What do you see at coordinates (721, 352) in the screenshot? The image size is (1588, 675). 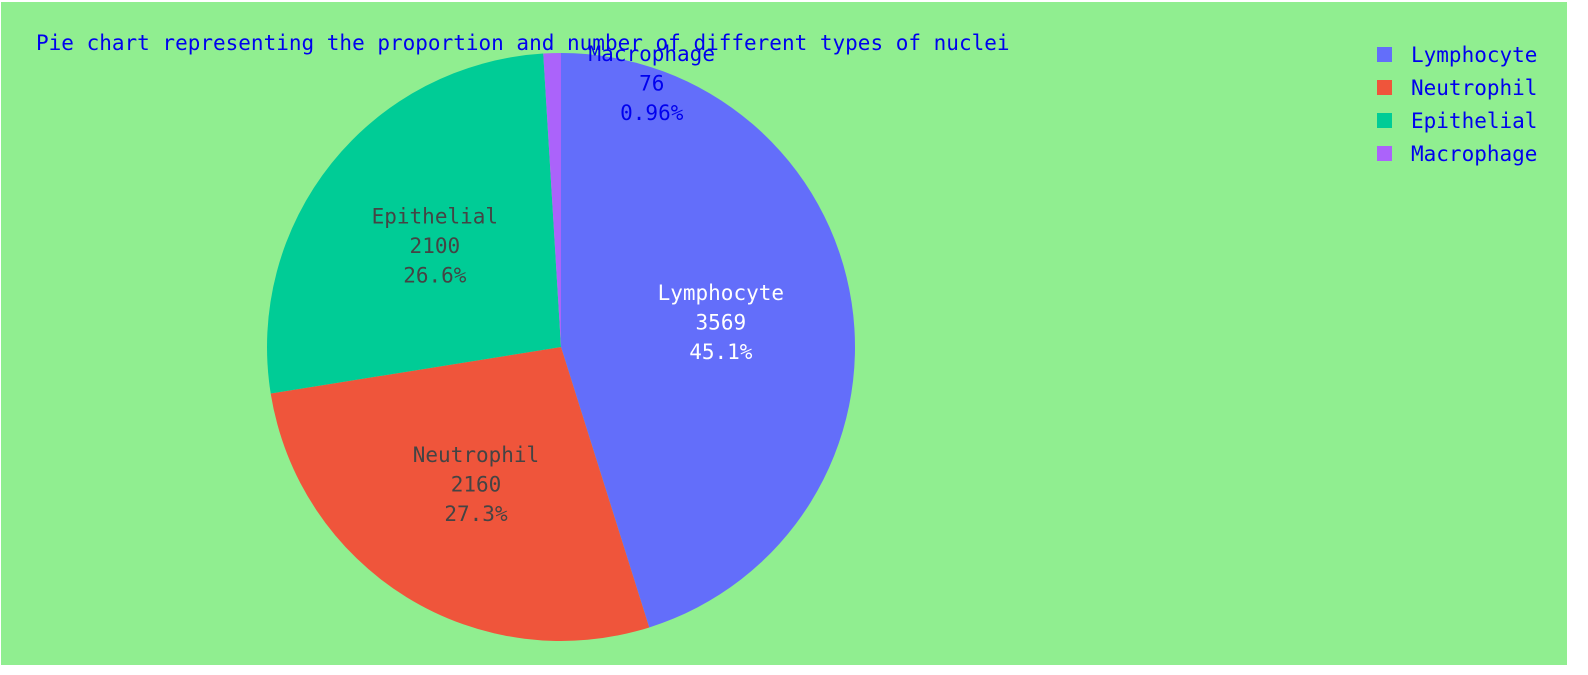 I see `slice-percent: 45.1%` at bounding box center [721, 352].